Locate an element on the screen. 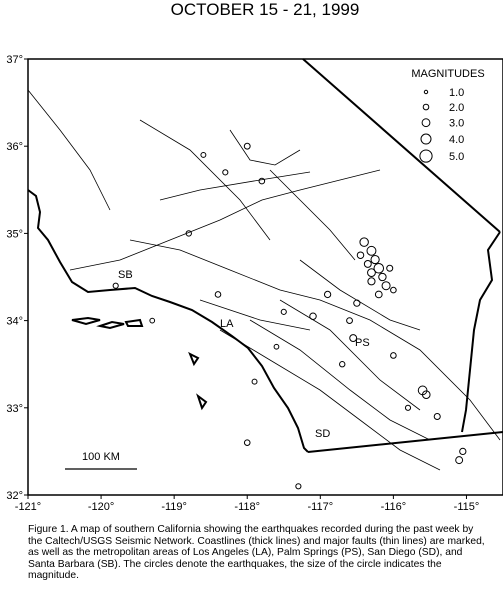 Image resolution: width=503 pixels, height=603 pixels. y-tick-label: 37° is located at coordinates (14, 60).